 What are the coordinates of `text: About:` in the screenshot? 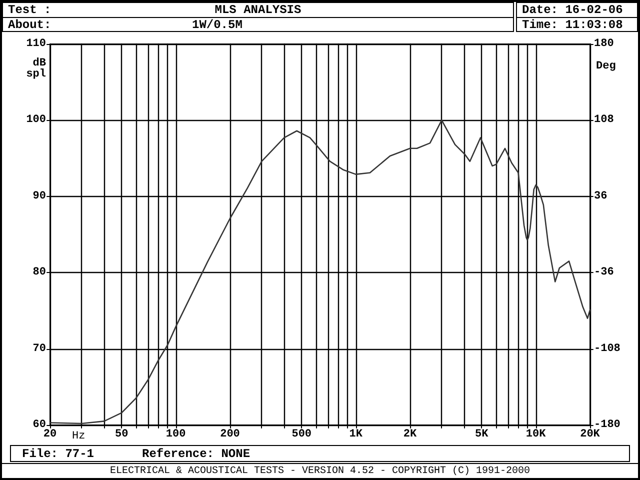 It's located at (30, 25).